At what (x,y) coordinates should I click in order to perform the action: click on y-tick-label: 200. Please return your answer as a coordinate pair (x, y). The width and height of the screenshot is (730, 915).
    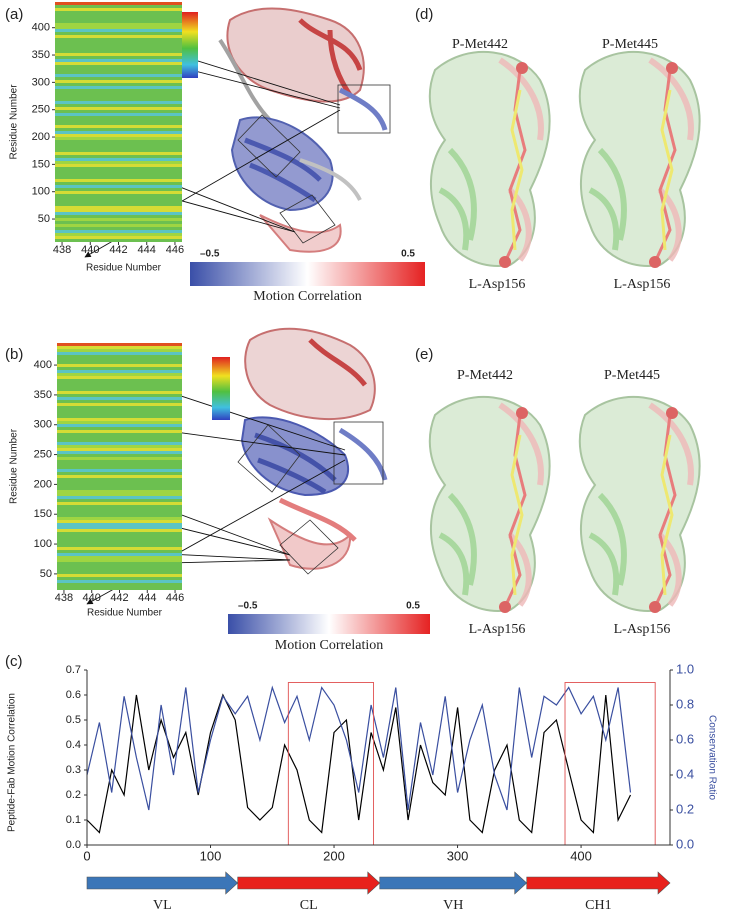
    Looking at the image, I should click on (43, 484).